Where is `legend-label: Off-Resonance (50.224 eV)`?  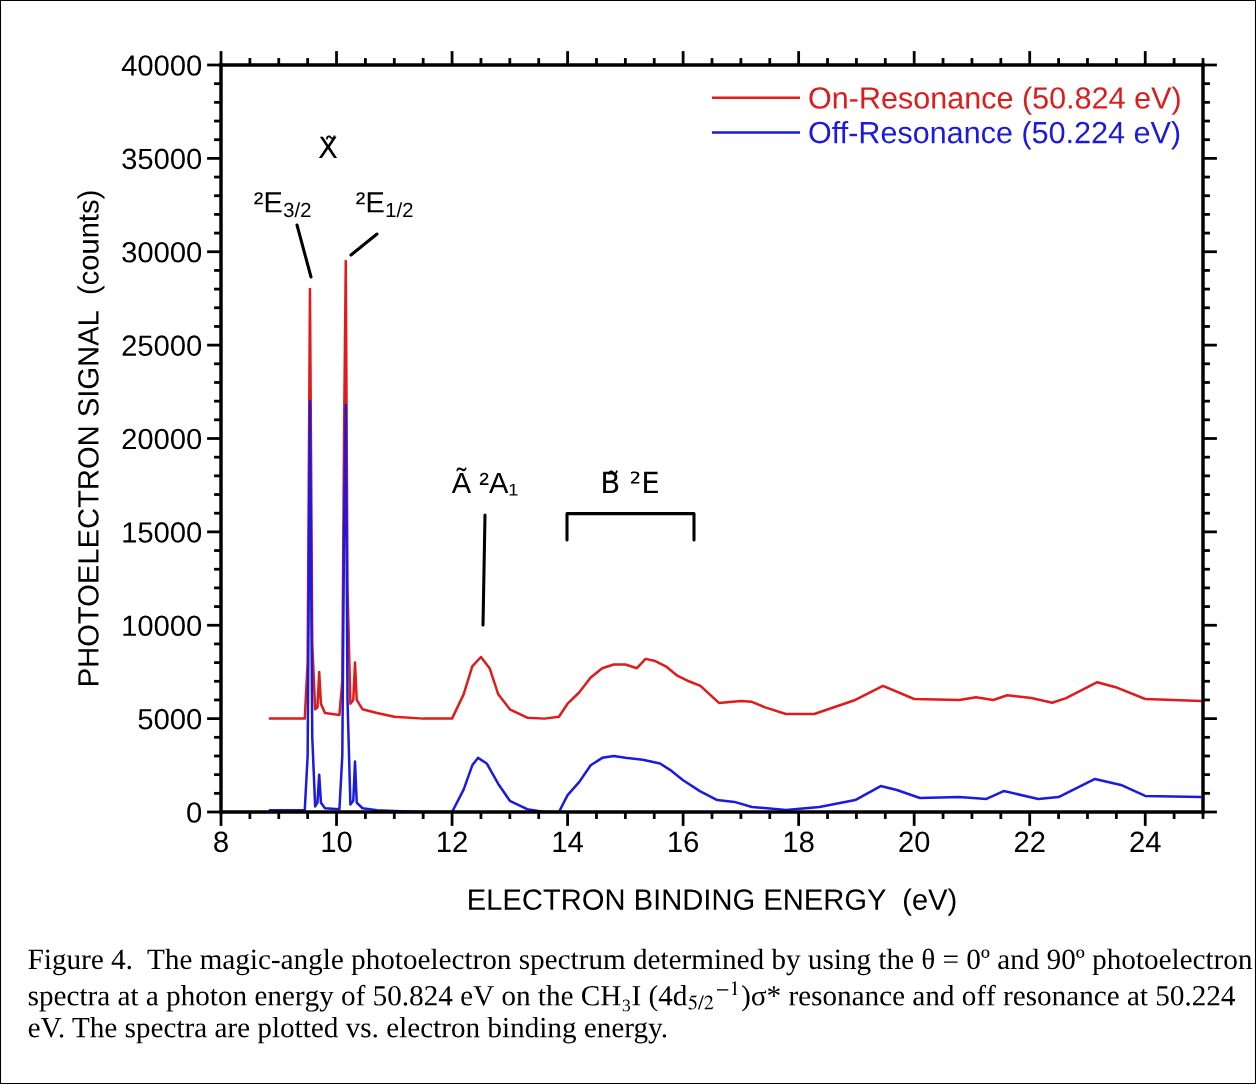
legend-label: Off-Resonance (50.224 eV) is located at coordinates (994, 135).